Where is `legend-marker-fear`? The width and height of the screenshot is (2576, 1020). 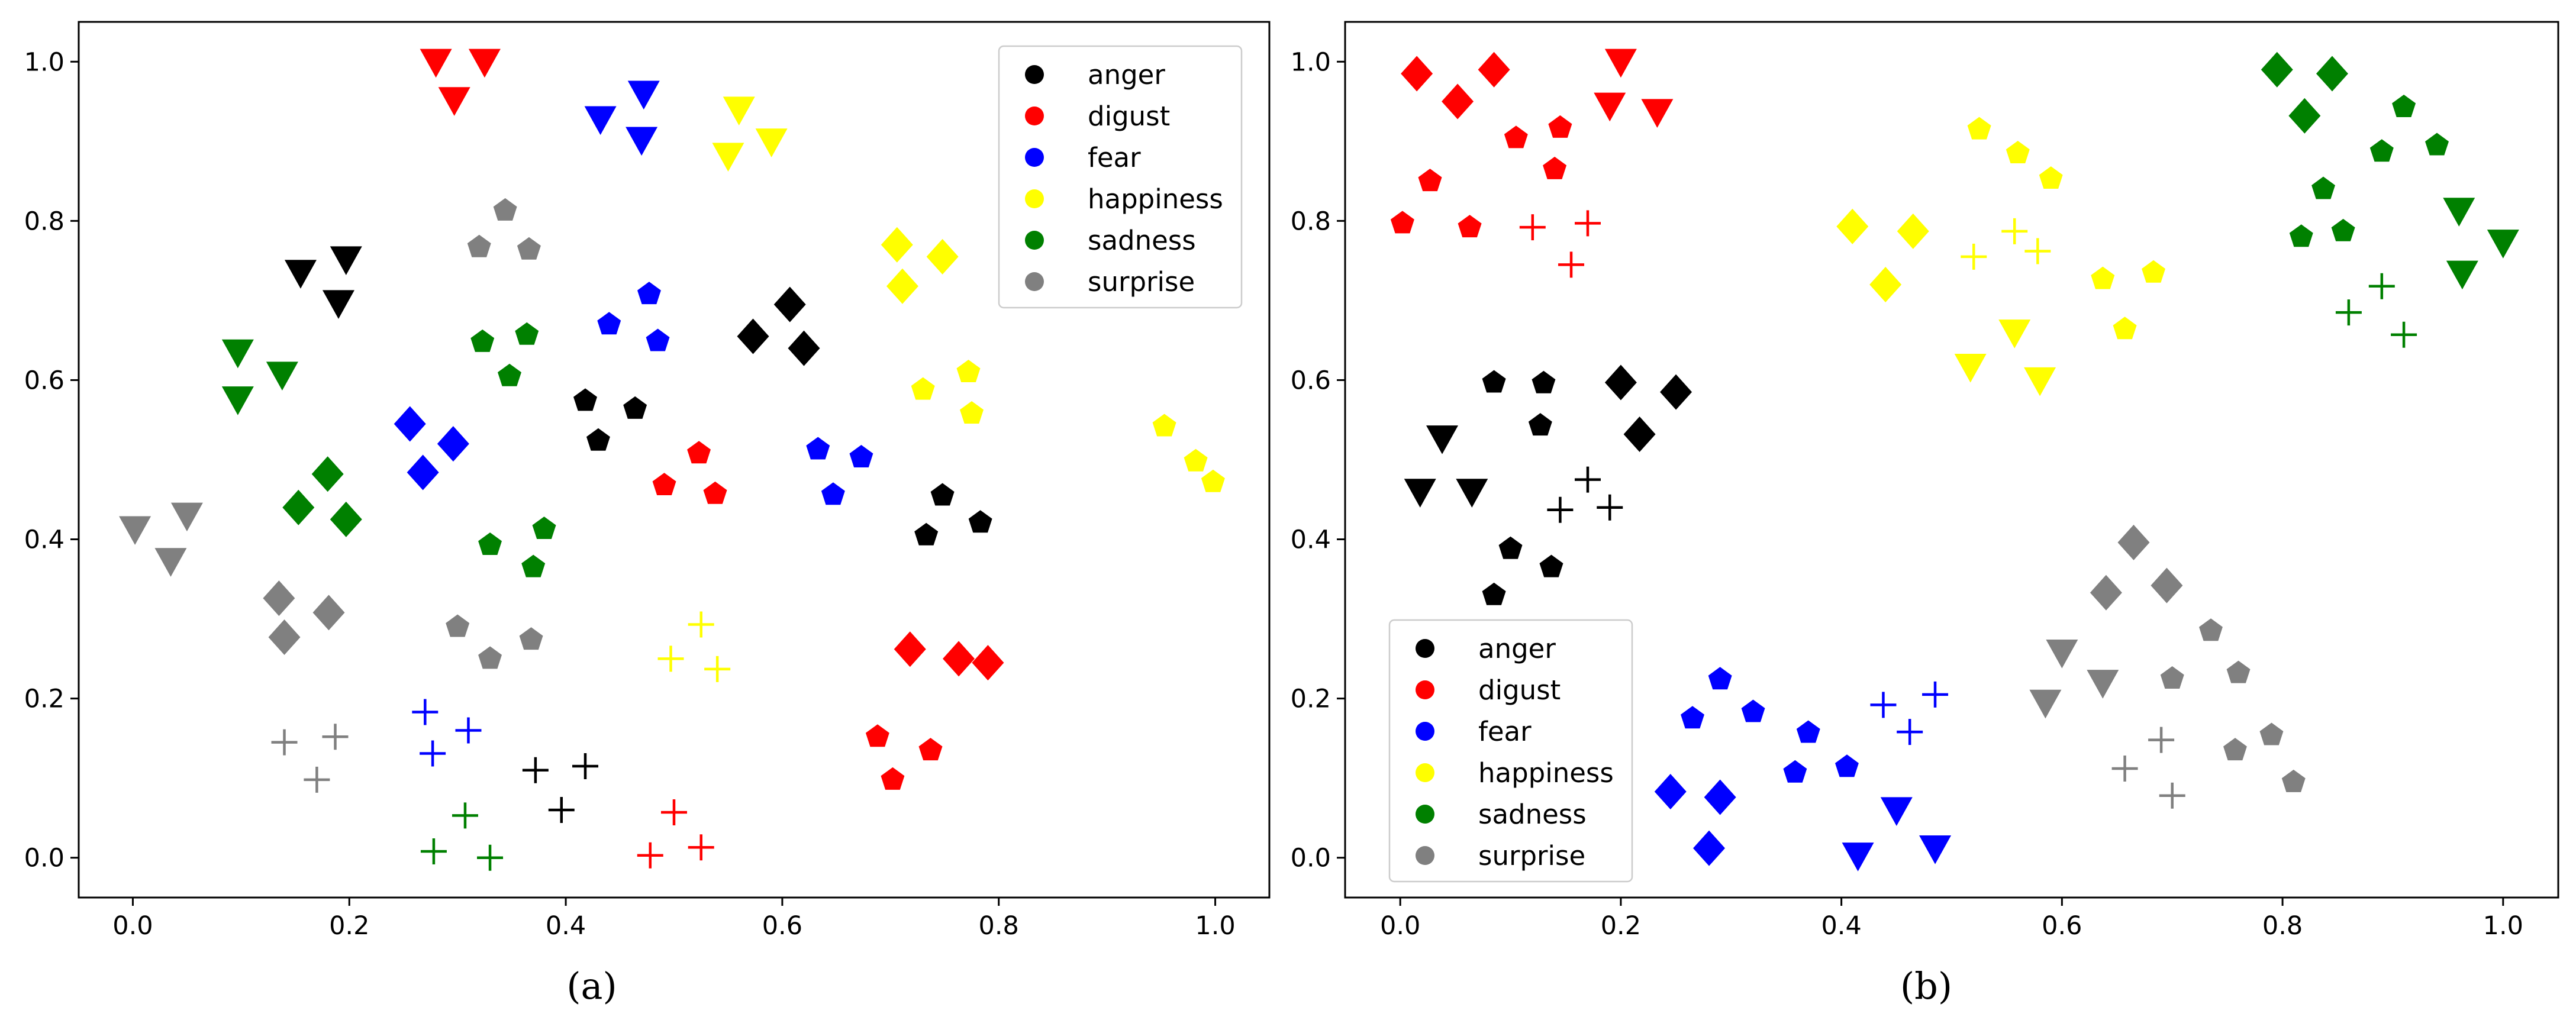
legend-marker-fear is located at coordinates (1034, 157).